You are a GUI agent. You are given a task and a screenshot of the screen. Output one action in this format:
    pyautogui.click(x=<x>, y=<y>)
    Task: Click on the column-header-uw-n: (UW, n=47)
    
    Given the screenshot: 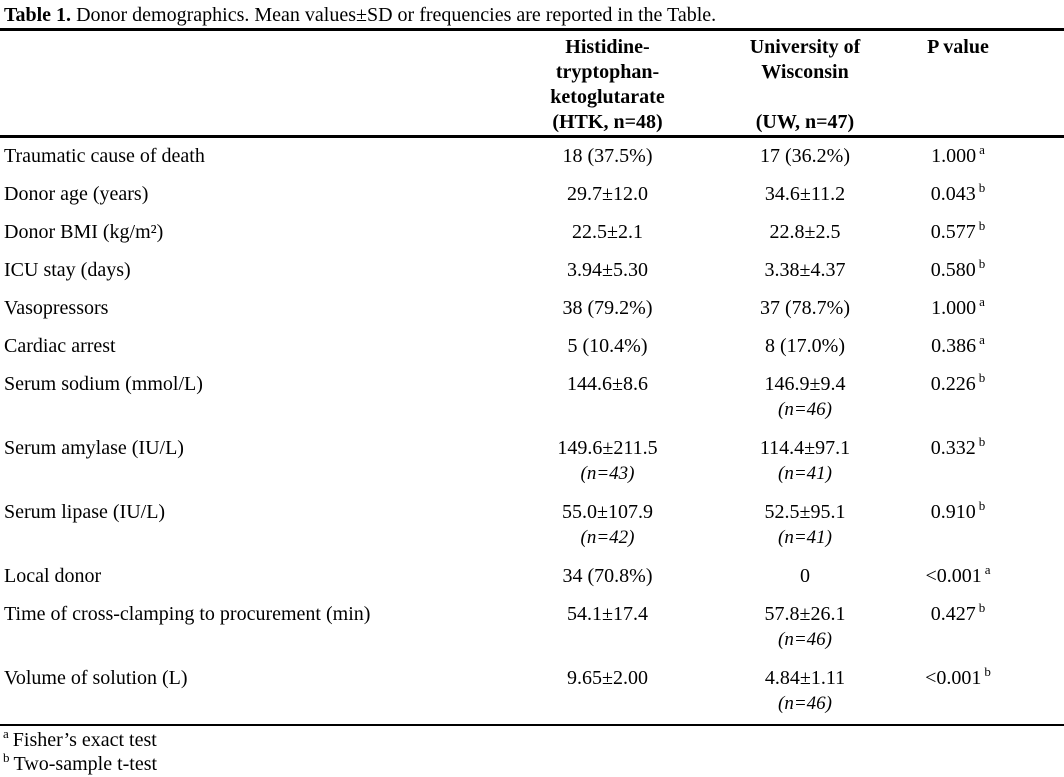 What is the action you would take?
    pyautogui.click(x=805, y=122)
    